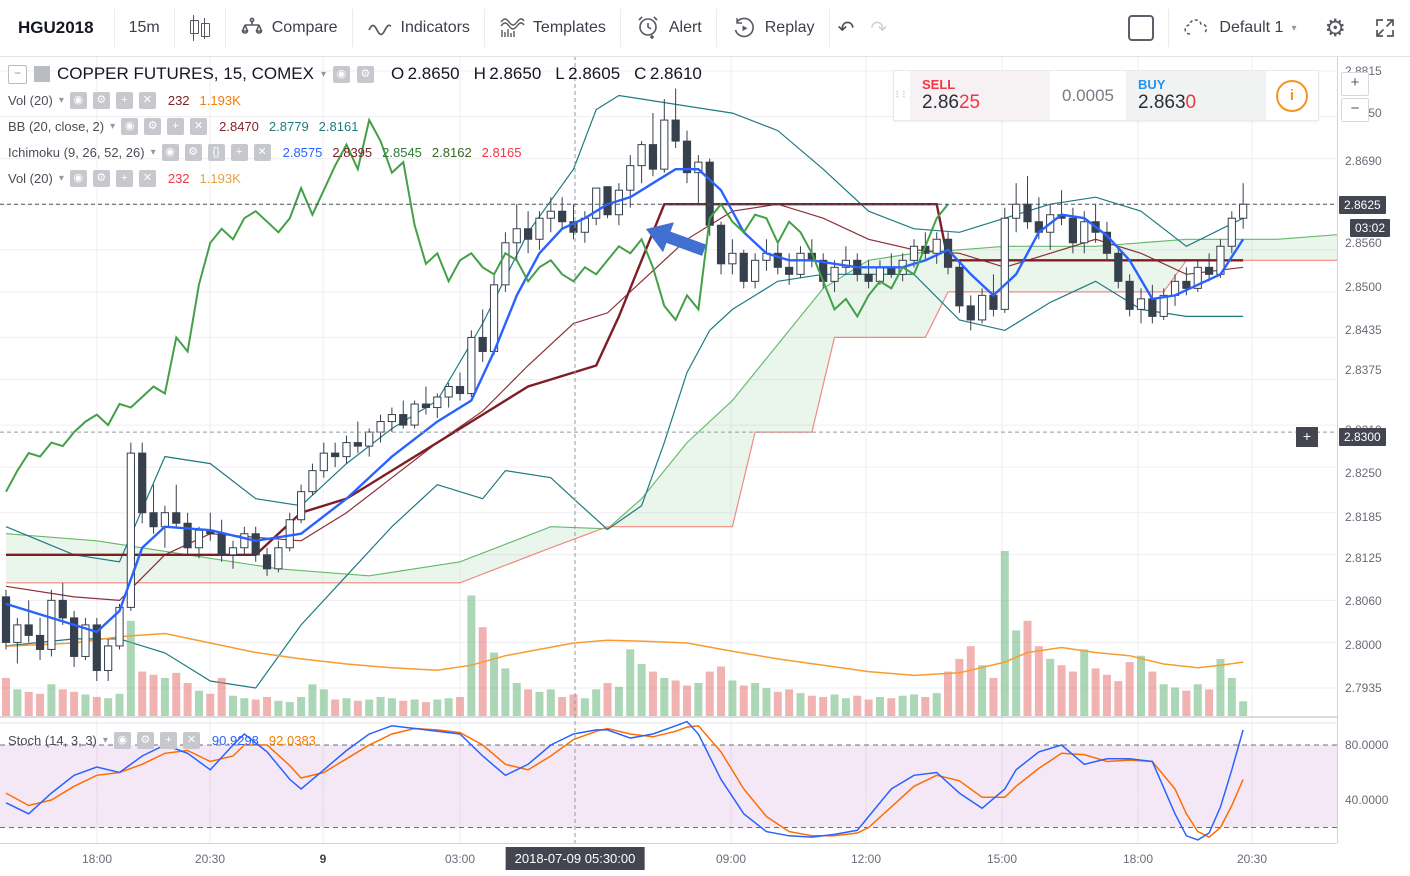  What do you see at coordinates (1335, 28) in the screenshot?
I see `settings-button: ⚙` at bounding box center [1335, 28].